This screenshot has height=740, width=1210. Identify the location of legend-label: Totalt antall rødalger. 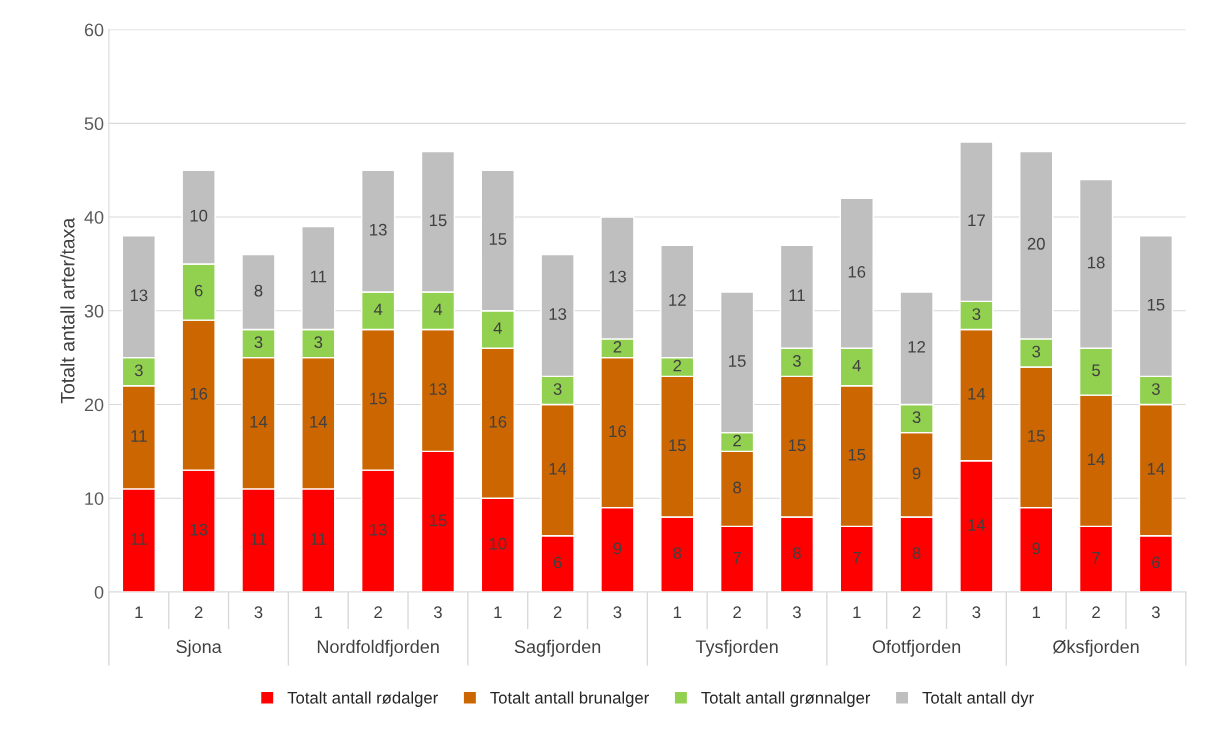
(362, 699).